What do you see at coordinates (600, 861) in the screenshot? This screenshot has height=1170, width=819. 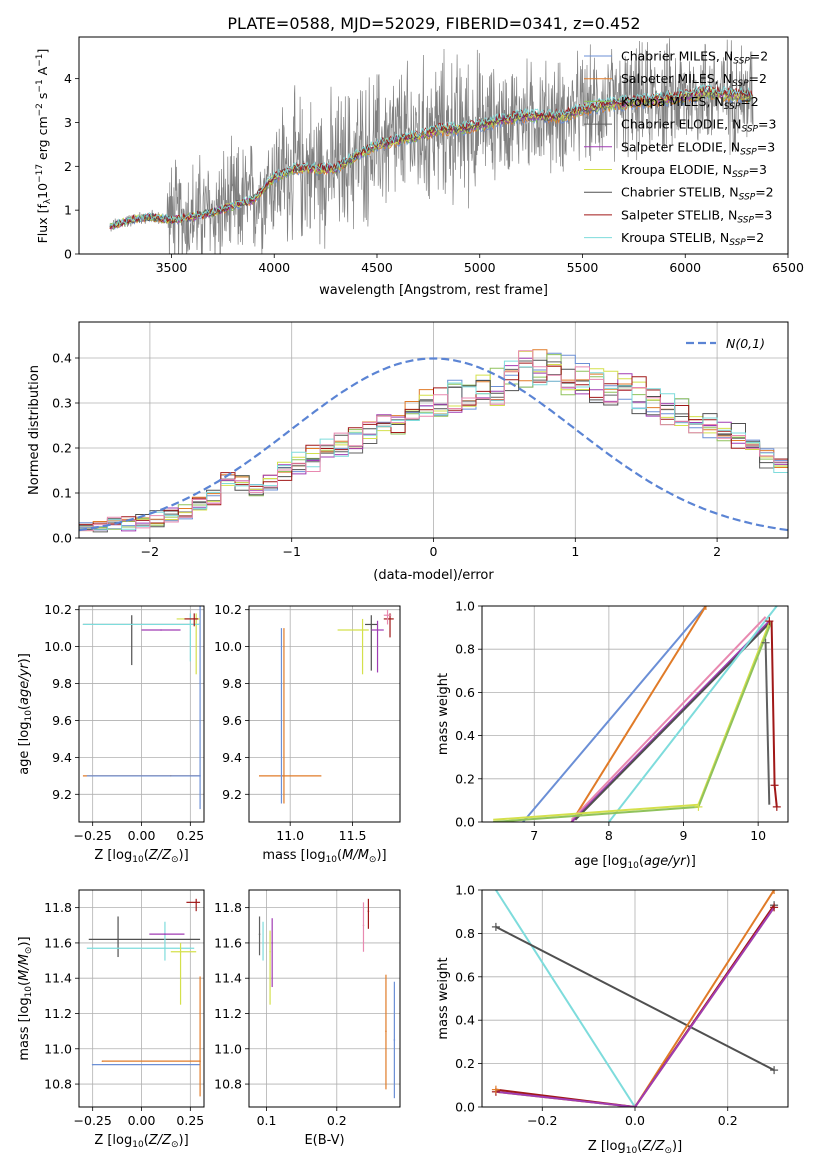 I see `label-part: age [log` at bounding box center [600, 861].